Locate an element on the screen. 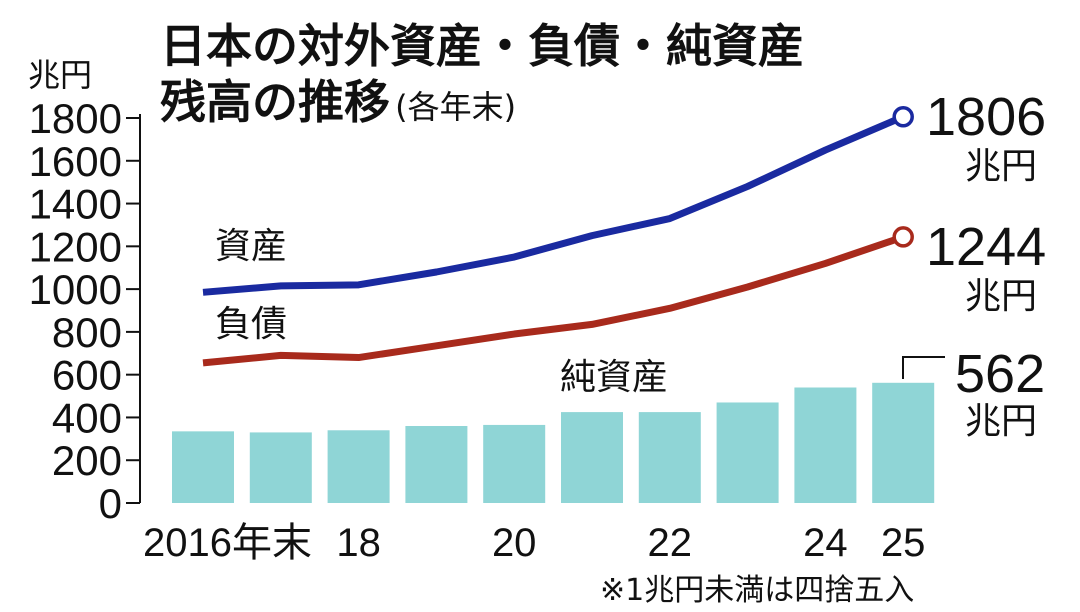  y-tick-label: 1000 is located at coordinates (75, 289).